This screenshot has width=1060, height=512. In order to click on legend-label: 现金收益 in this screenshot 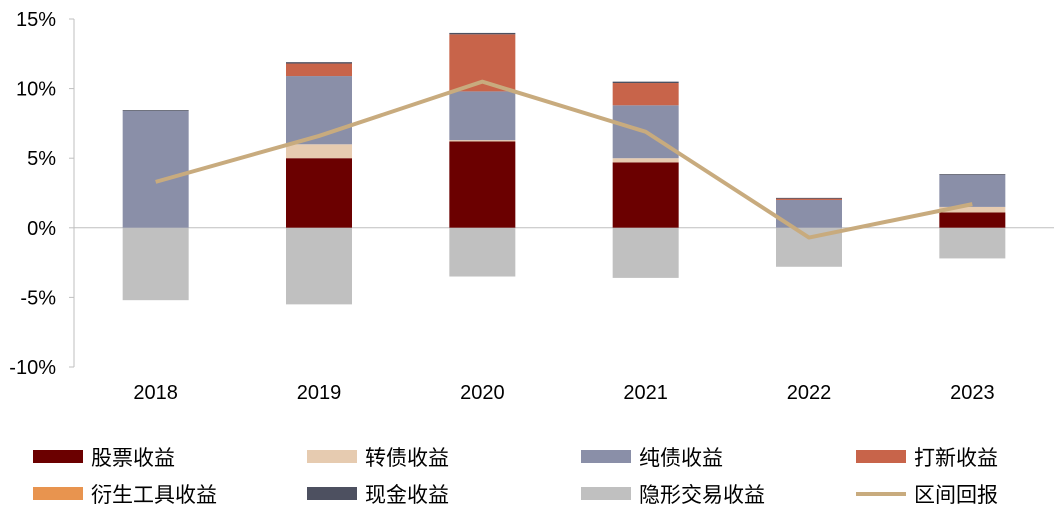, I will do `click(407, 495)`.